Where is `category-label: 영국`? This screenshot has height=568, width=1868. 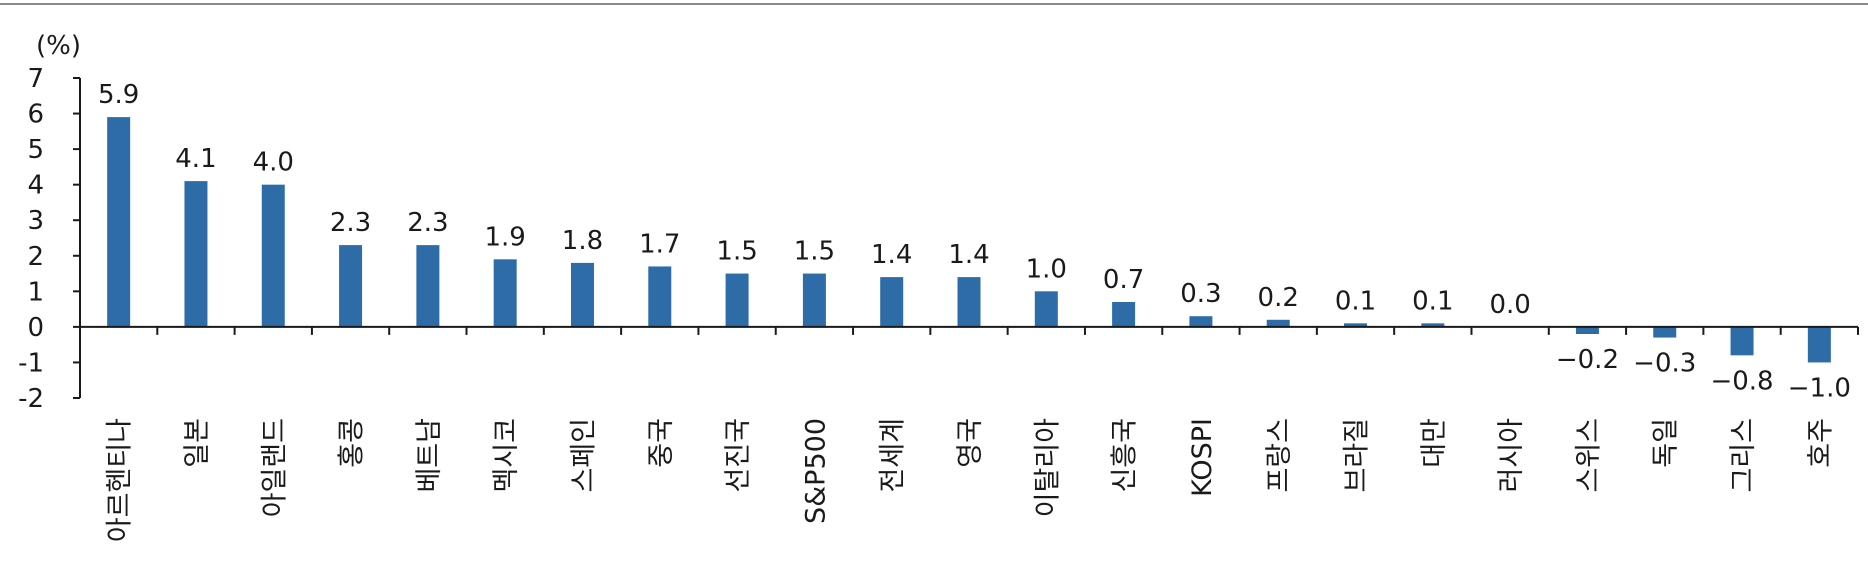 category-label: 영국 is located at coordinates (970, 443).